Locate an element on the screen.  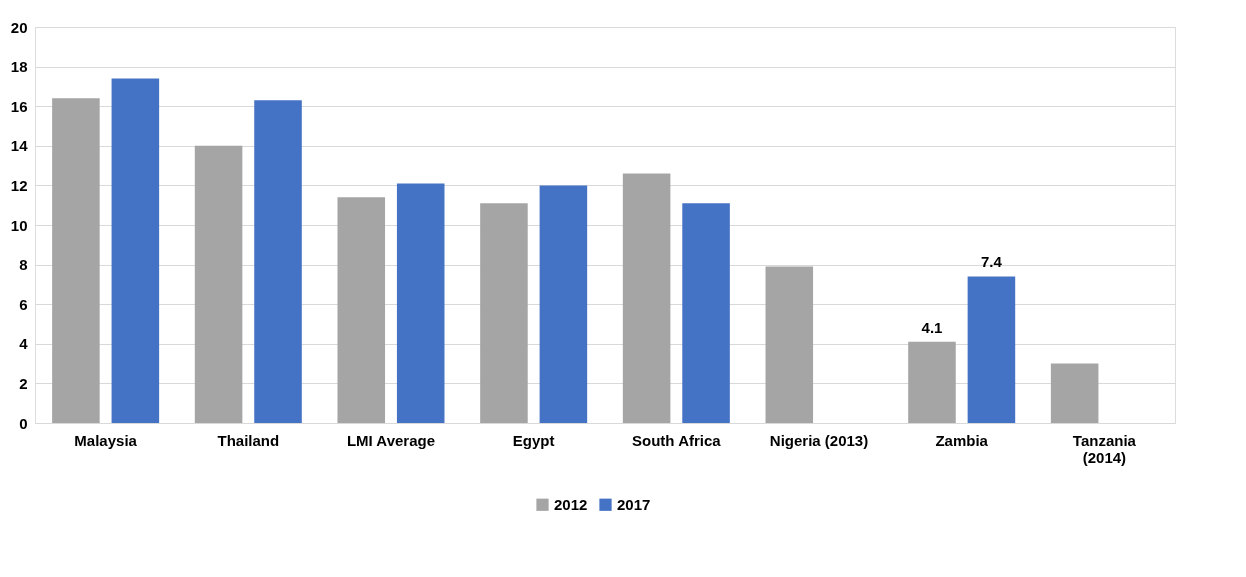
legend-label: 2012 is located at coordinates (571, 504).